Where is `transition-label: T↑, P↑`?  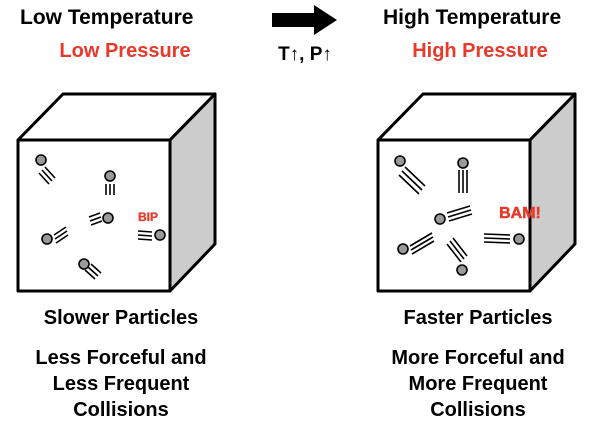 transition-label: T↑, P↑ is located at coordinates (305, 54).